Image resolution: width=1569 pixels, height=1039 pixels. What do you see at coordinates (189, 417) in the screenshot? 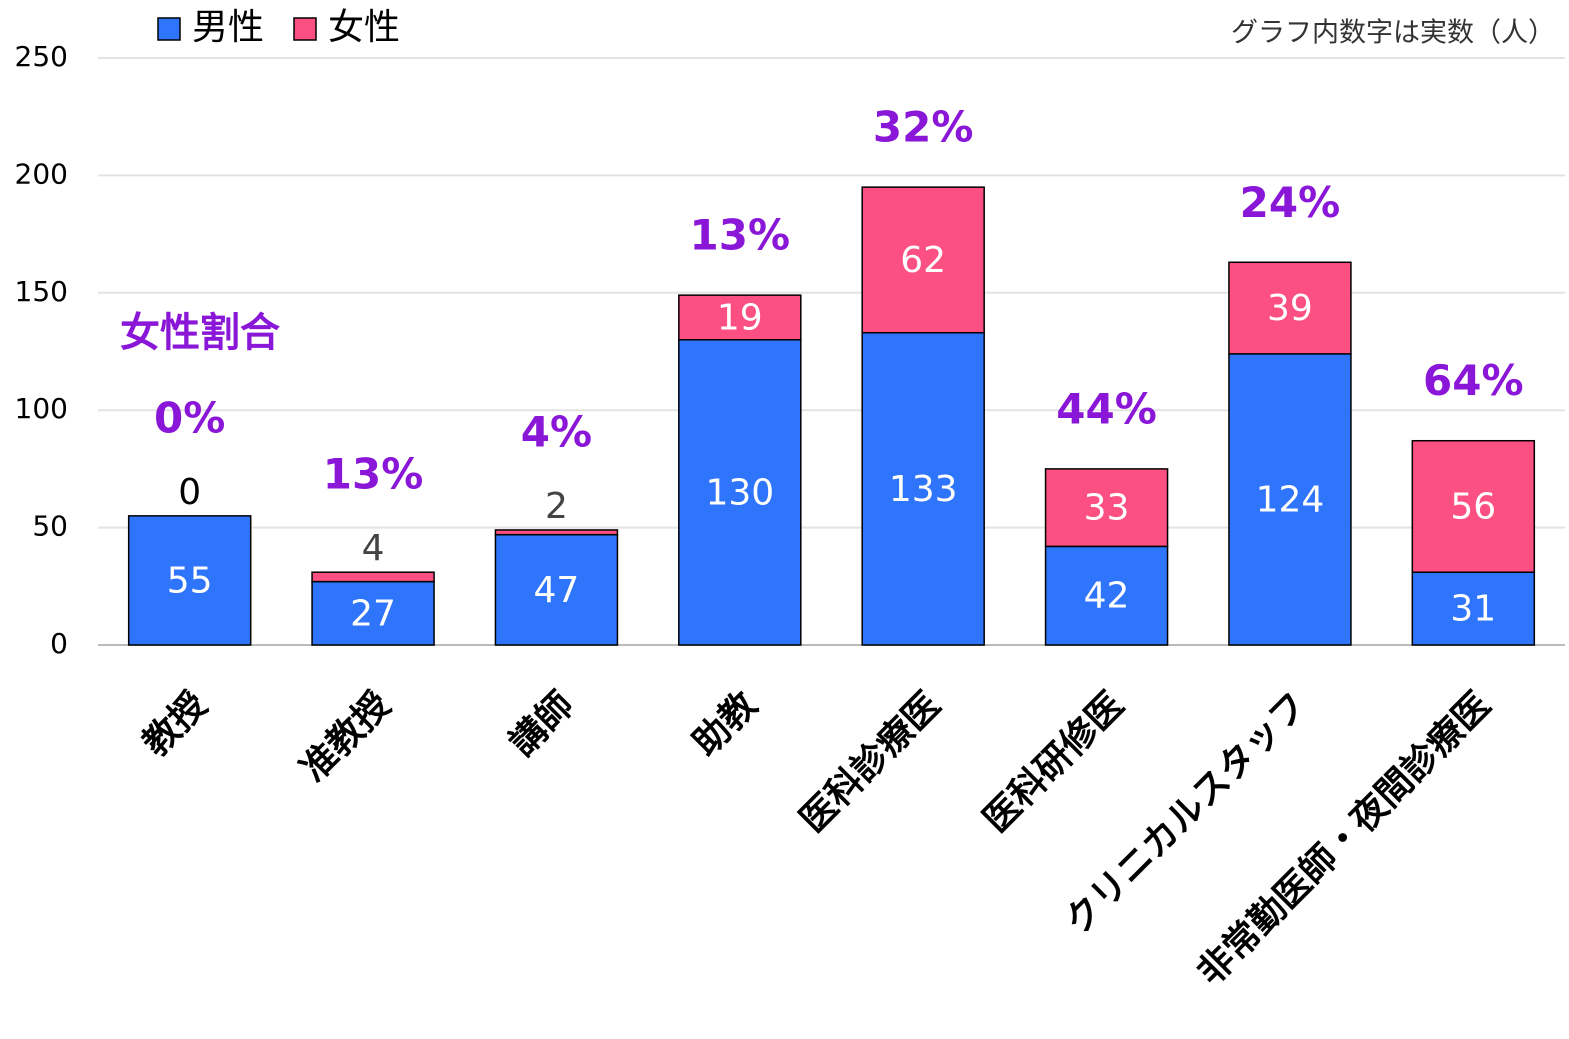
I see `ratio-label: 0%` at bounding box center [189, 417].